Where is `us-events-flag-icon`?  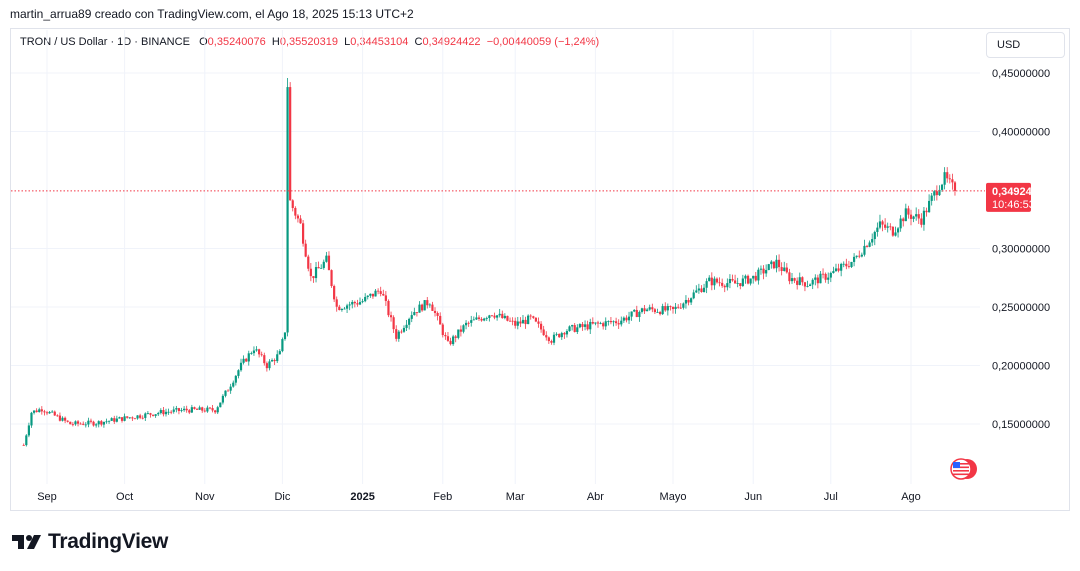
us-events-flag-icon is located at coordinates (963, 469).